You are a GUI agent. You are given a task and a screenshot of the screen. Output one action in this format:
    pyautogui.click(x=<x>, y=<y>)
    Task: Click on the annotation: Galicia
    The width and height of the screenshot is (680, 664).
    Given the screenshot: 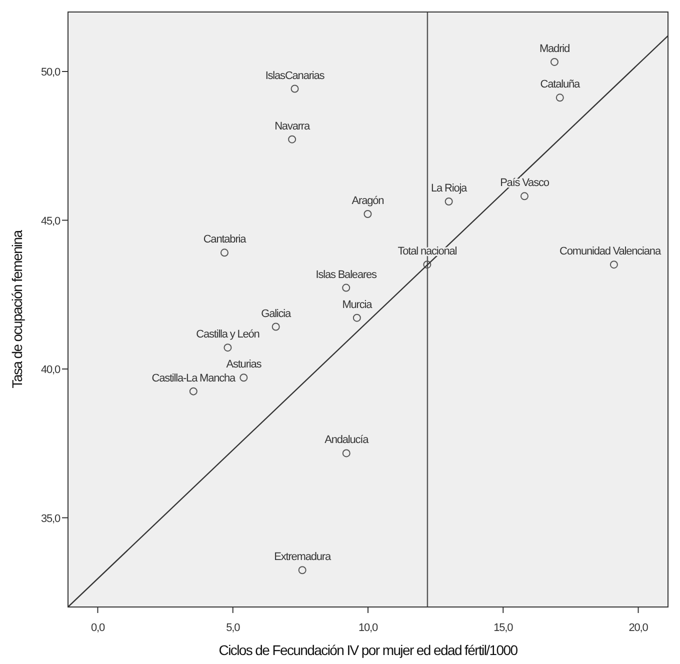 What is the action you would take?
    pyautogui.click(x=276, y=314)
    